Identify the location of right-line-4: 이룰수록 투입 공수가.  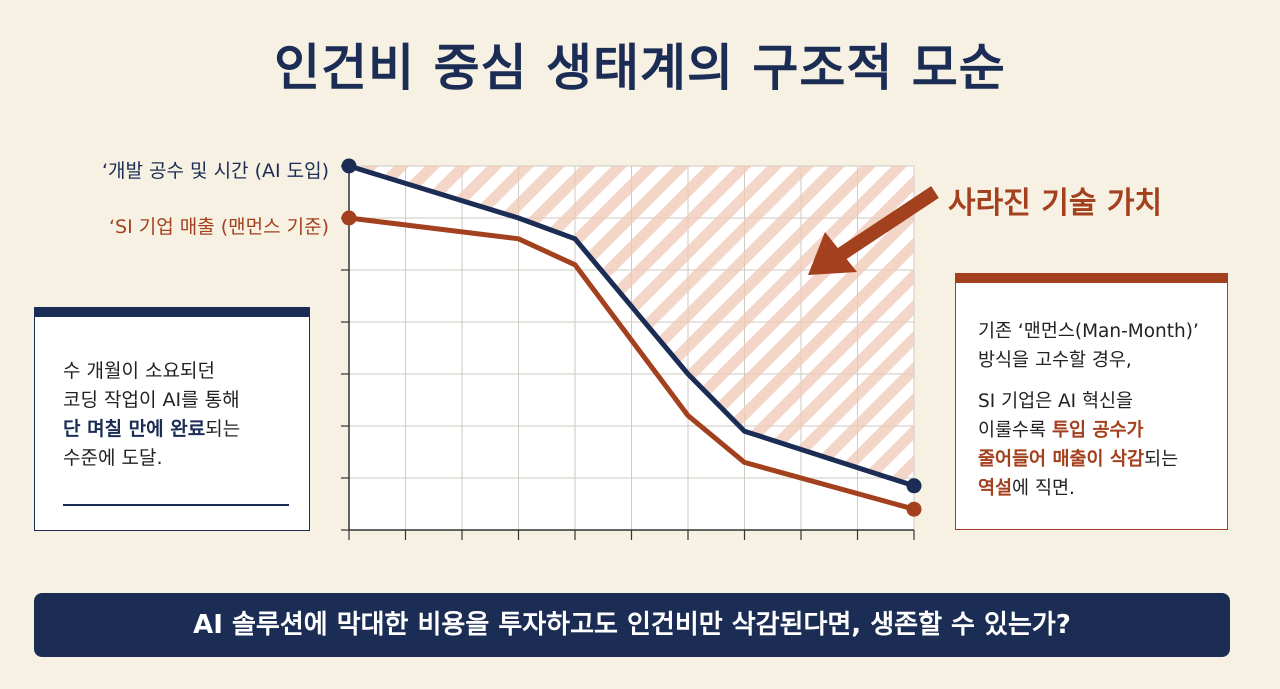
(1088, 430).